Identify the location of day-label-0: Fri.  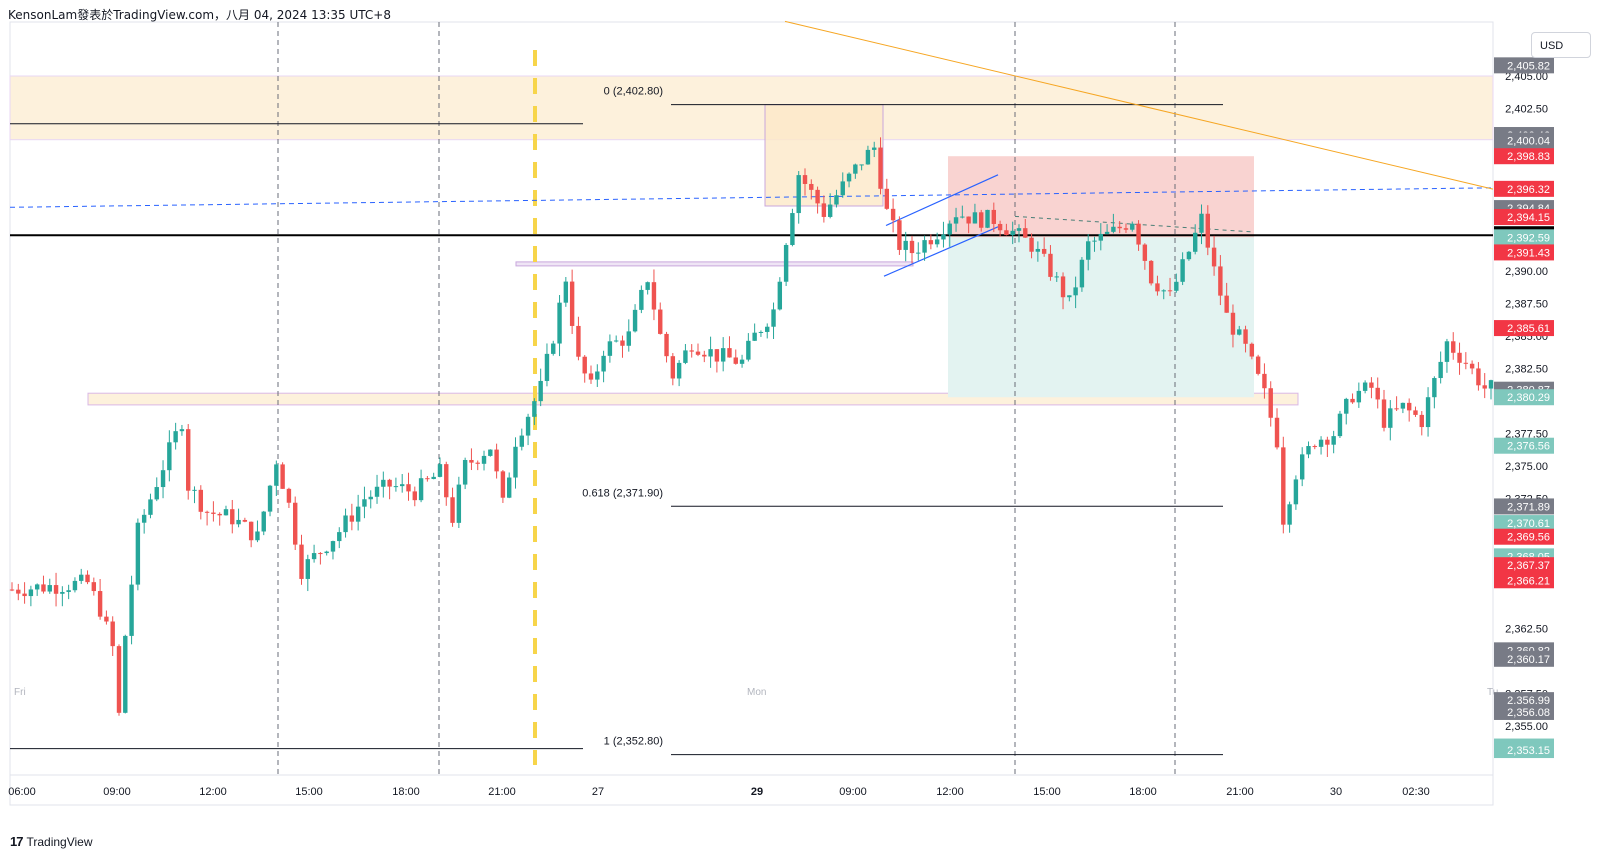
(20, 692).